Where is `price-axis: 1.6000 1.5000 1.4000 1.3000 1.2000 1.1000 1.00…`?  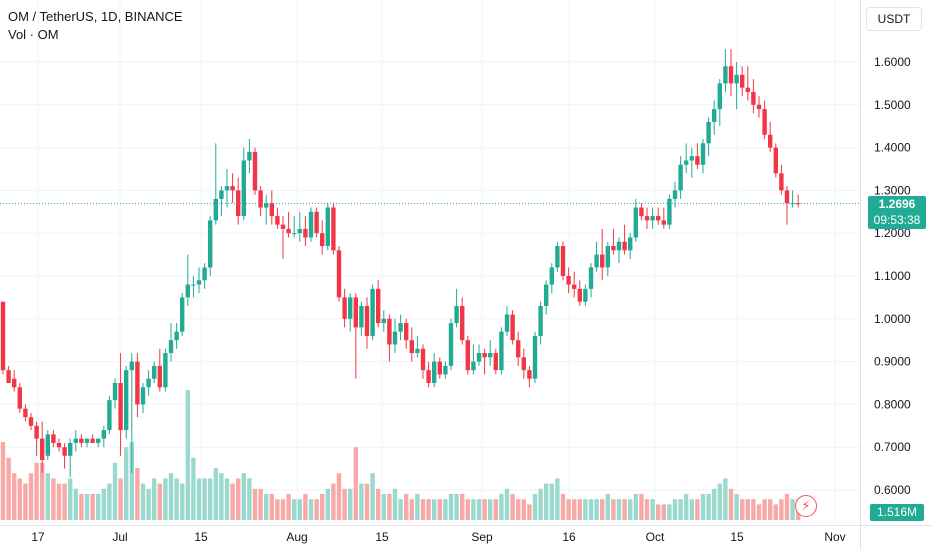
price-axis: 1.6000 1.5000 1.4000 1.3000 1.2000 1.1000 1.00… is located at coordinates (885, 275).